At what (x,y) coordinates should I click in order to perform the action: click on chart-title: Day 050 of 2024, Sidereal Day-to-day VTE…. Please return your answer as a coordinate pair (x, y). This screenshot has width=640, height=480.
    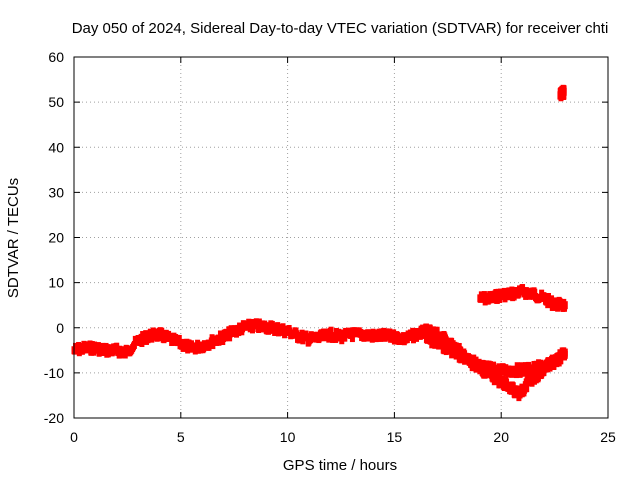
    Looking at the image, I should click on (340, 28).